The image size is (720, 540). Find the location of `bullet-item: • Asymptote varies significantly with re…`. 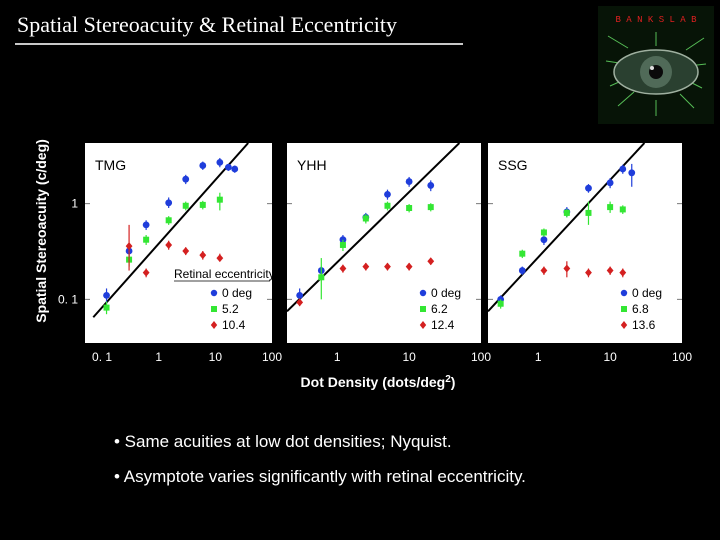

bullet-item: • Asymptote varies significantly with re… is located at coordinates (320, 476).